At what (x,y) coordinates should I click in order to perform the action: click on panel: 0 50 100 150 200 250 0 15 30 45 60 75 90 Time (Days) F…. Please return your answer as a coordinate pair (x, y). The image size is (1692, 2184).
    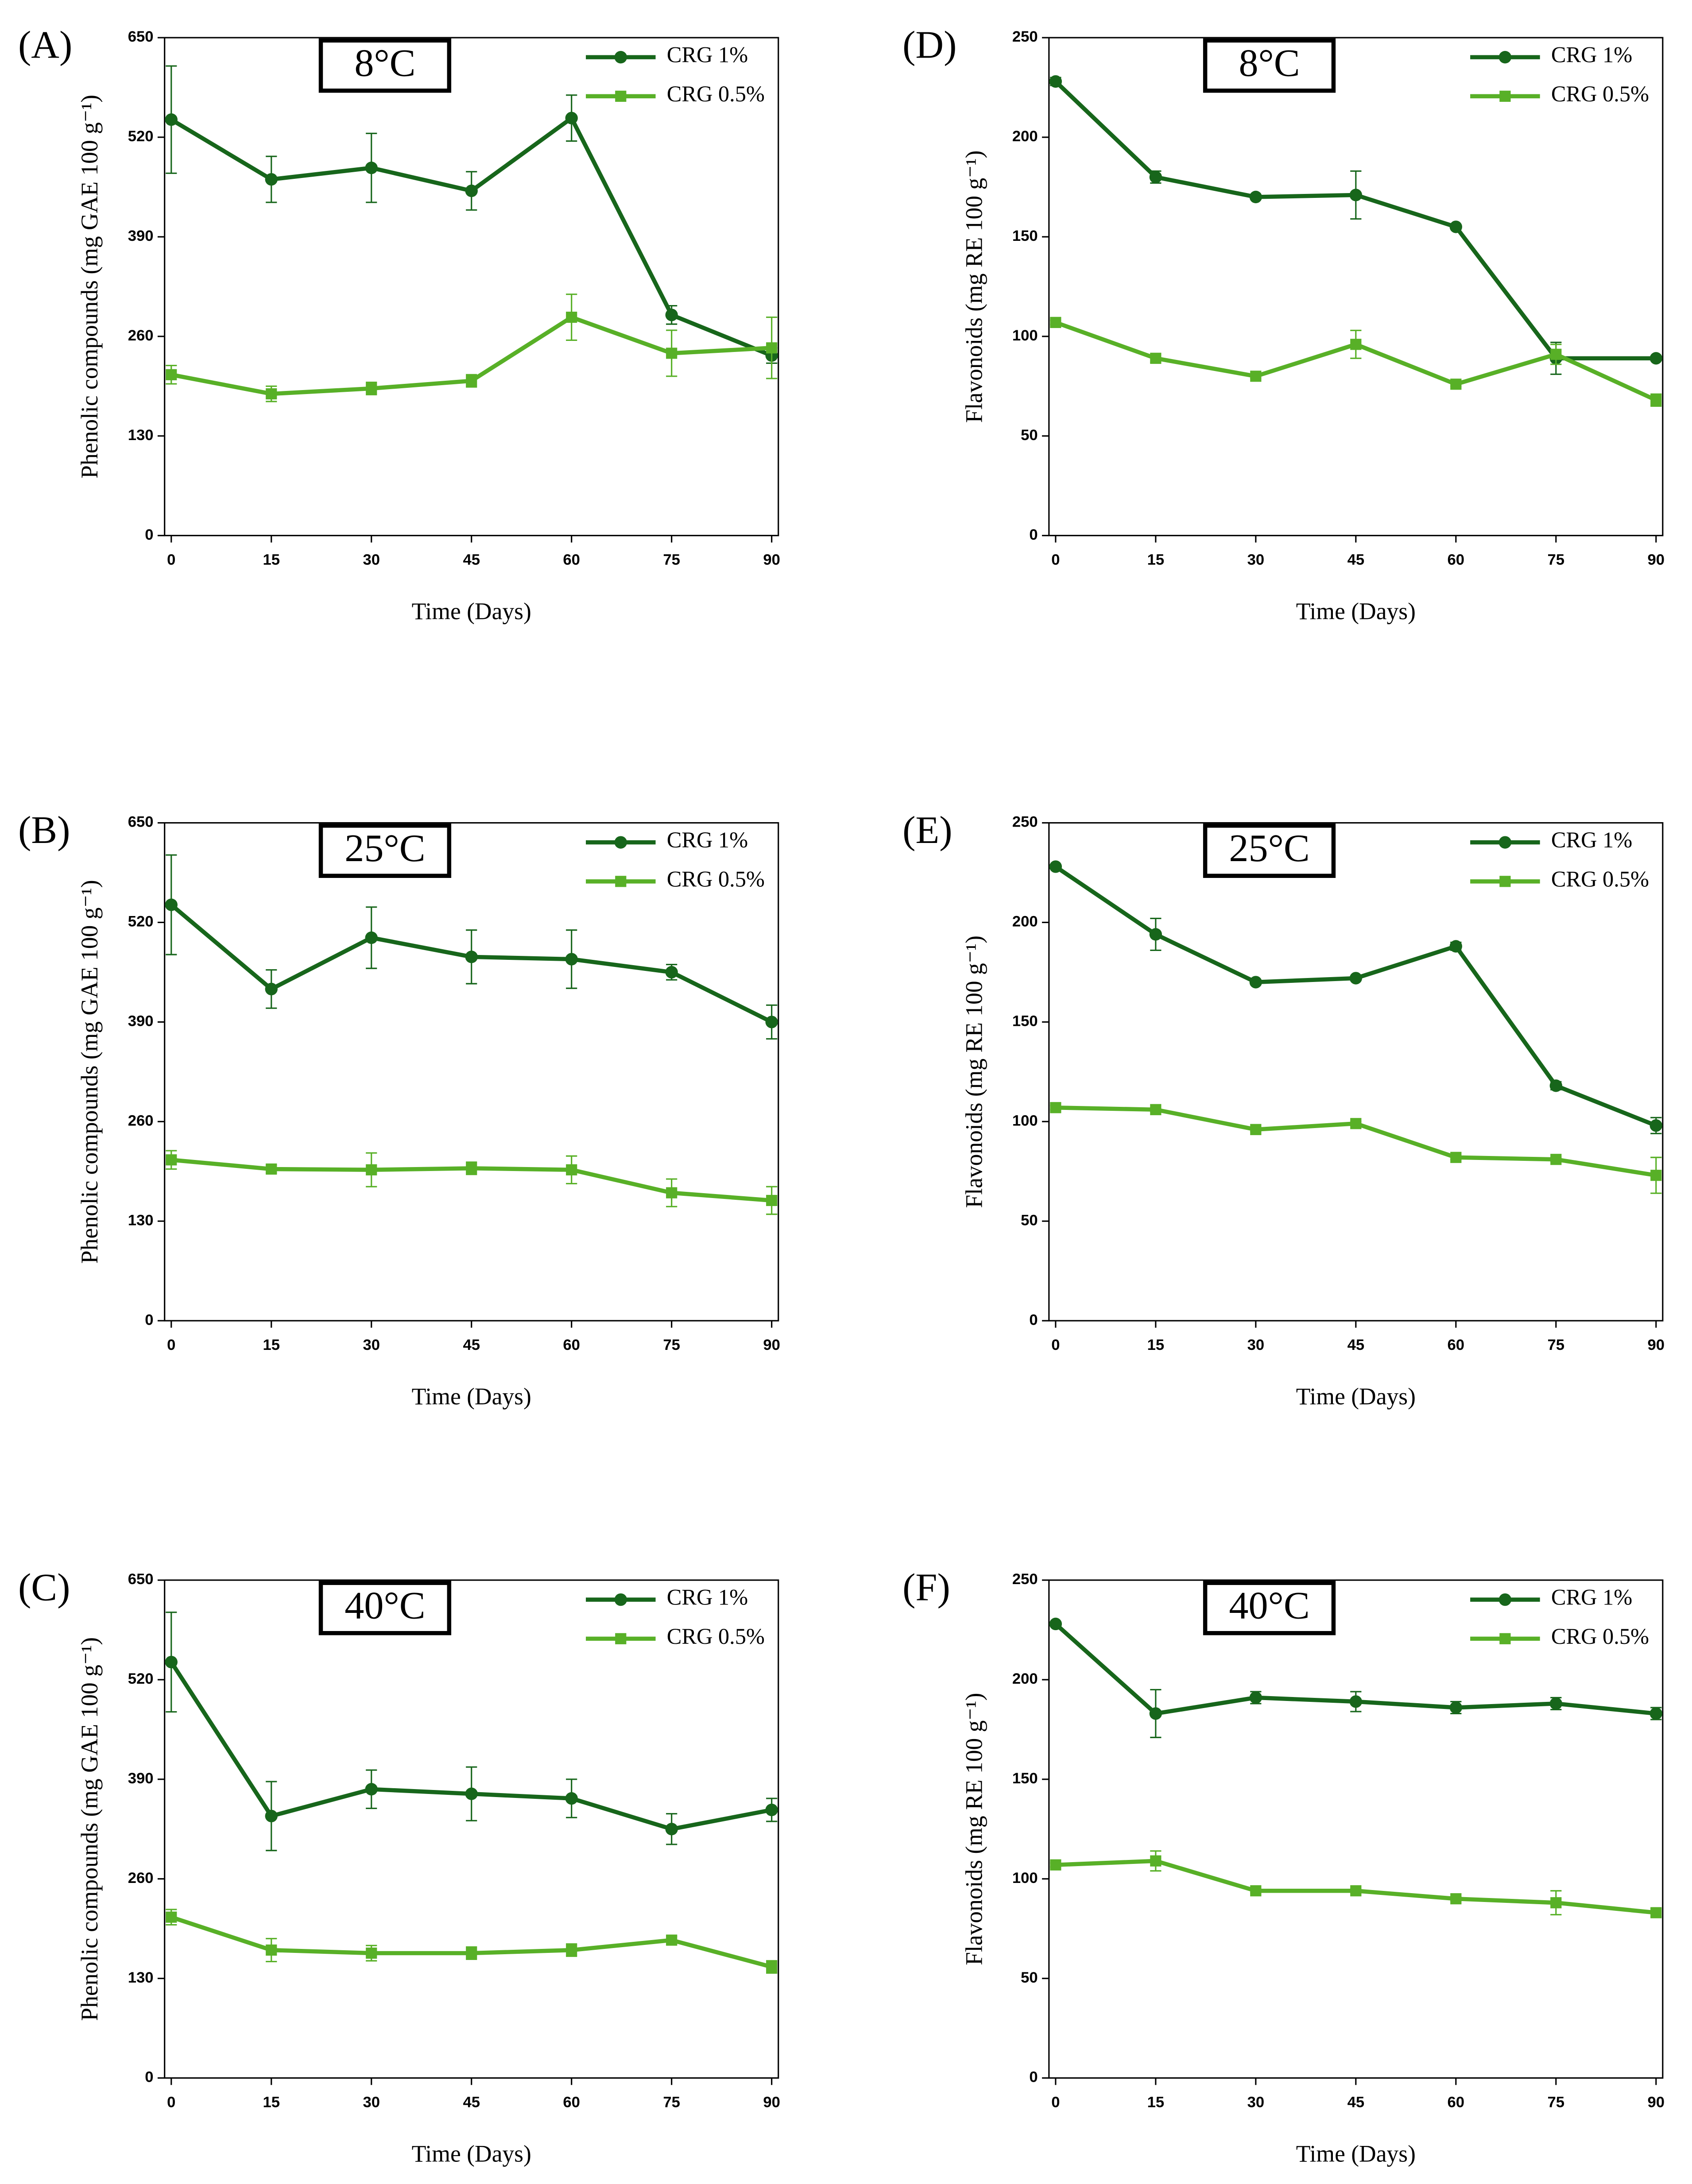
    Looking at the image, I should click on (1283, 1866).